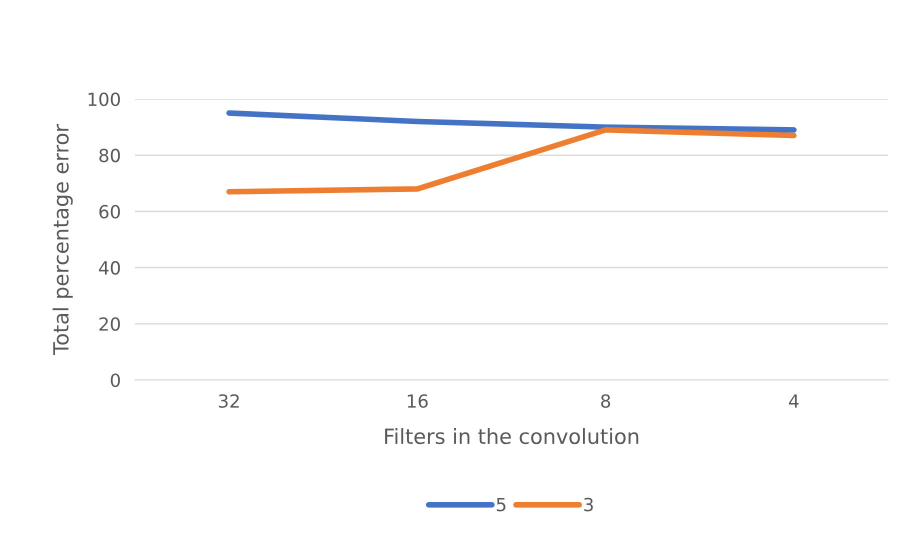 The width and height of the screenshot is (908, 544). What do you see at coordinates (104, 99) in the screenshot?
I see `y-tick-label: 100` at bounding box center [104, 99].